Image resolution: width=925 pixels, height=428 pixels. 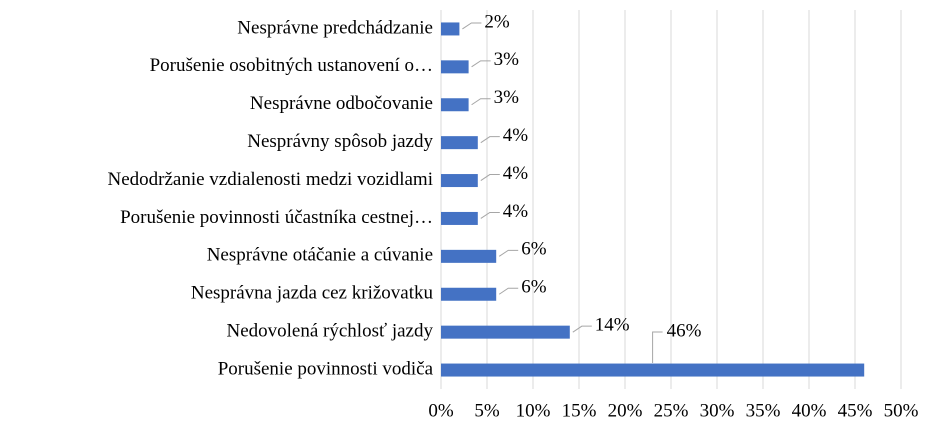 I want to click on x-tick-label: 20%, so click(x=625, y=410).